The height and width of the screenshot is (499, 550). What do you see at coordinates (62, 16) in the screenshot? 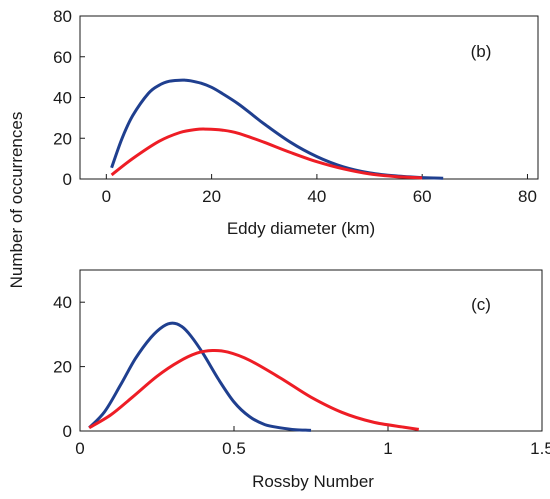
I see `y-tick-label: 80` at bounding box center [62, 16].